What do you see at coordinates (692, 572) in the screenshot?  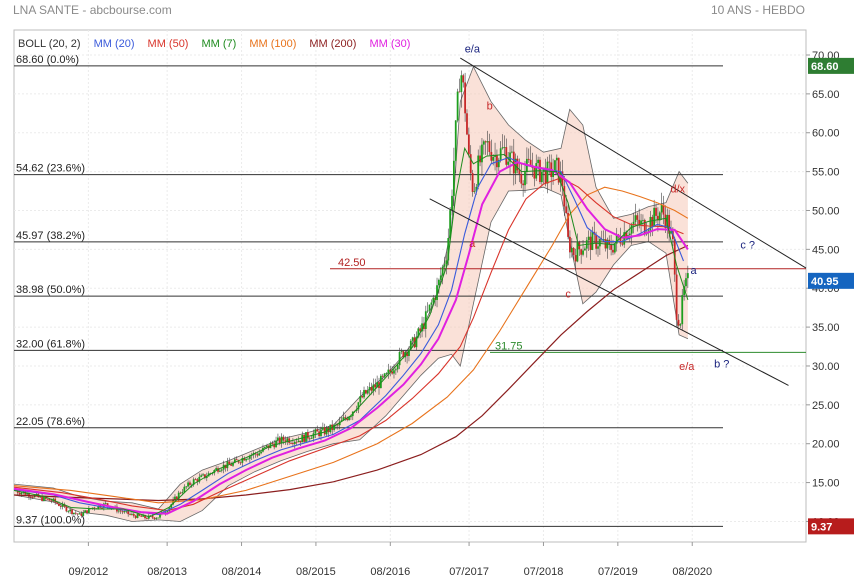 I see `x-tick-label-8: 08/2020` at bounding box center [692, 572].